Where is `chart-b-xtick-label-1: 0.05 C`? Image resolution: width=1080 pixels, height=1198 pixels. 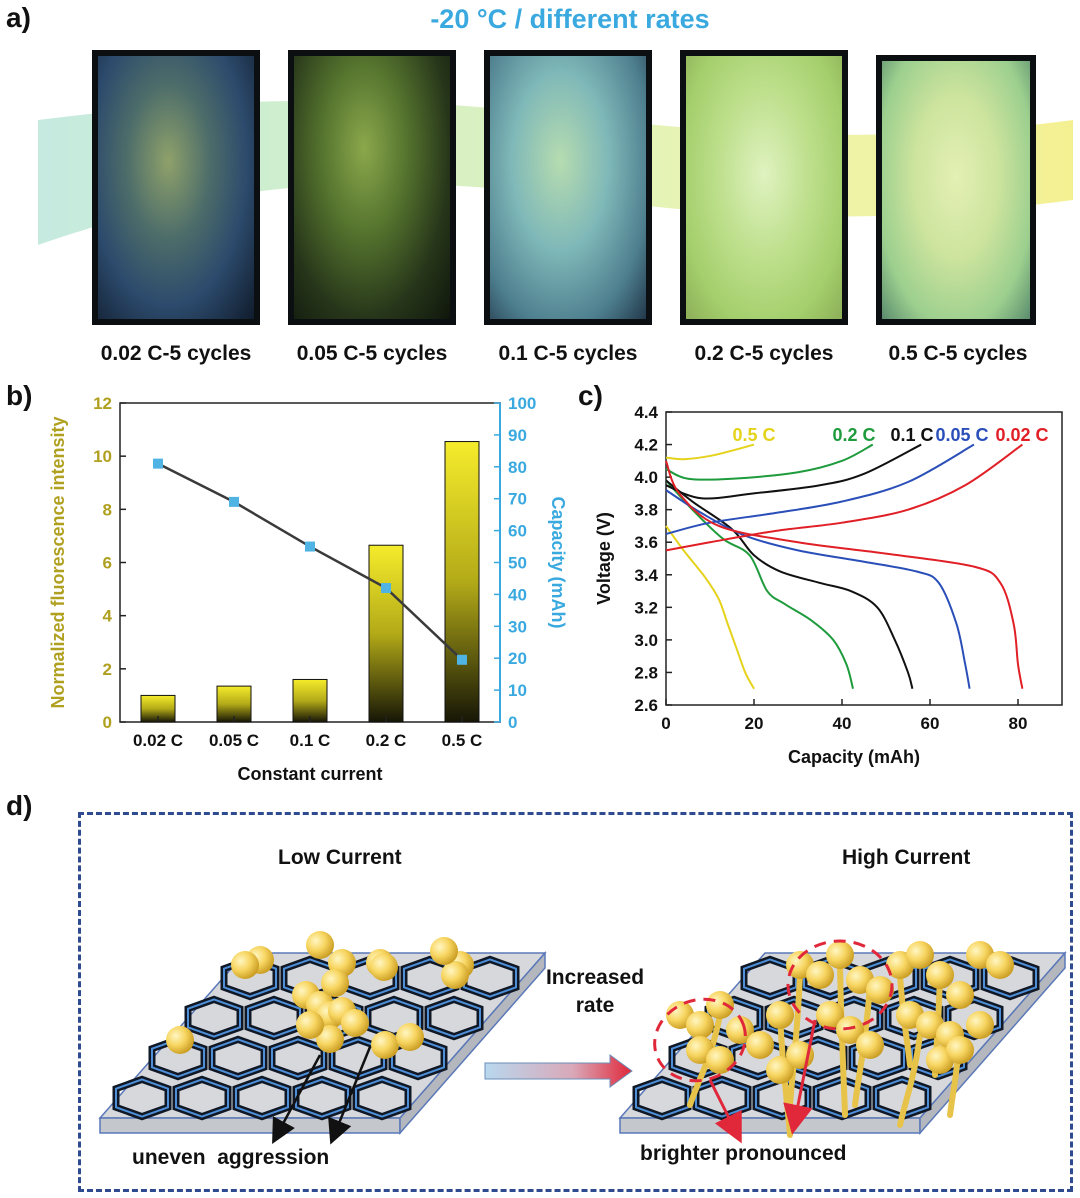 chart-b-xtick-label-1: 0.05 C is located at coordinates (234, 740).